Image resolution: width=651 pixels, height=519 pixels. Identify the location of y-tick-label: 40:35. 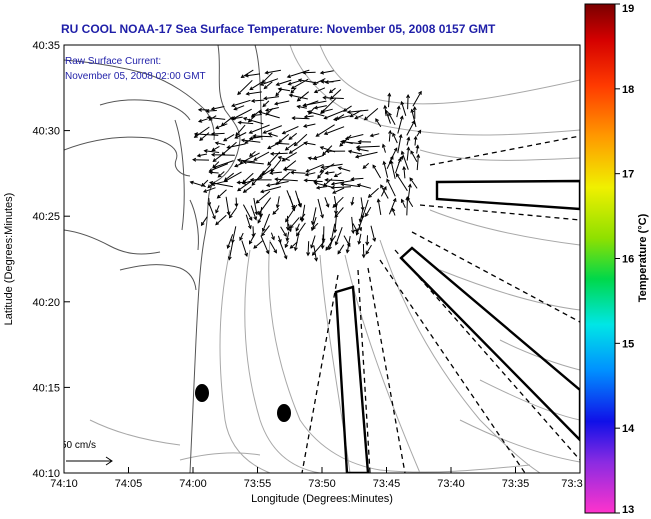
(46, 46).